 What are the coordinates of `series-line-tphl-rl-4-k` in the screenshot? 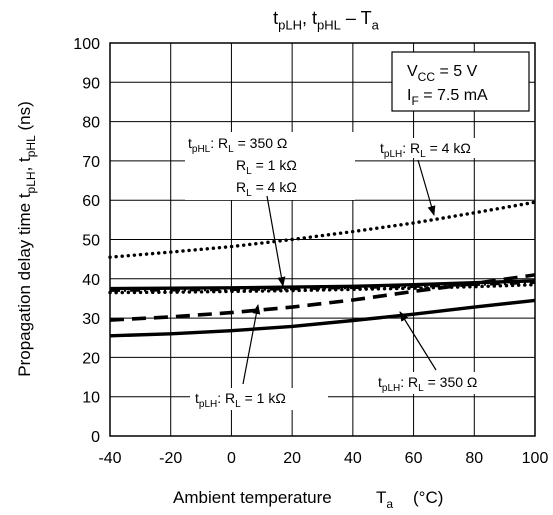 It's located at (322, 289).